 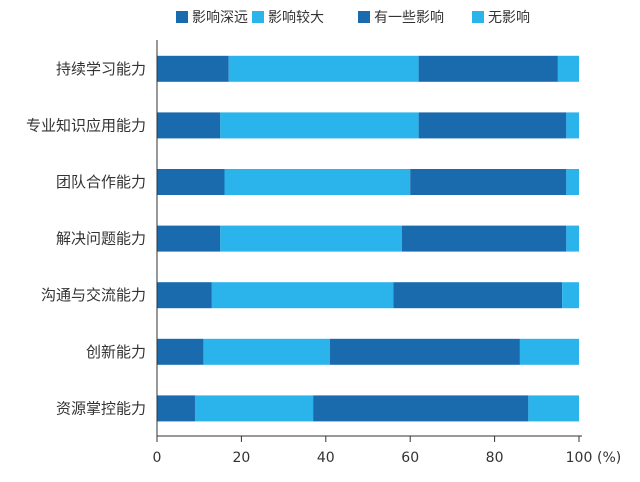 What do you see at coordinates (495, 458) in the screenshot?
I see `x-tick-label: 80` at bounding box center [495, 458].